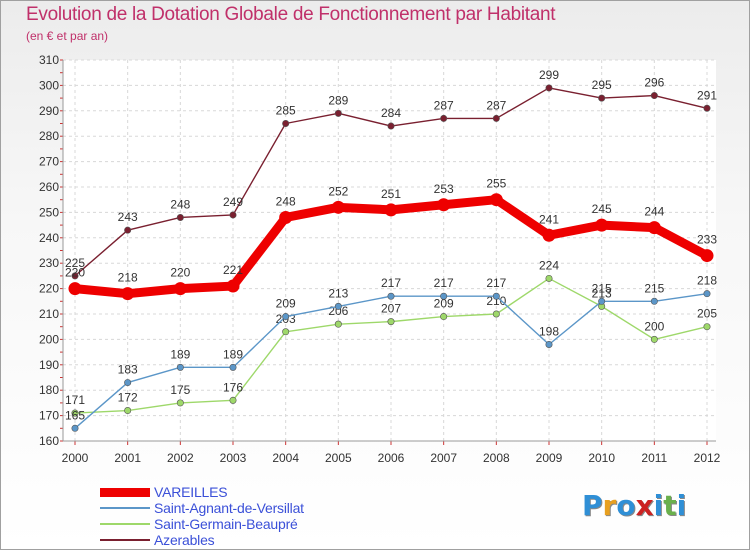  What do you see at coordinates (549, 219) in the screenshot?
I see `data-label-vareilles: 241` at bounding box center [549, 219].